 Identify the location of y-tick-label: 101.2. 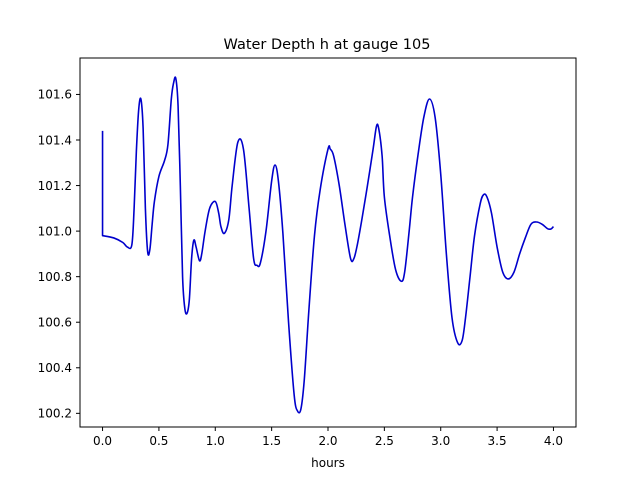
(55, 186).